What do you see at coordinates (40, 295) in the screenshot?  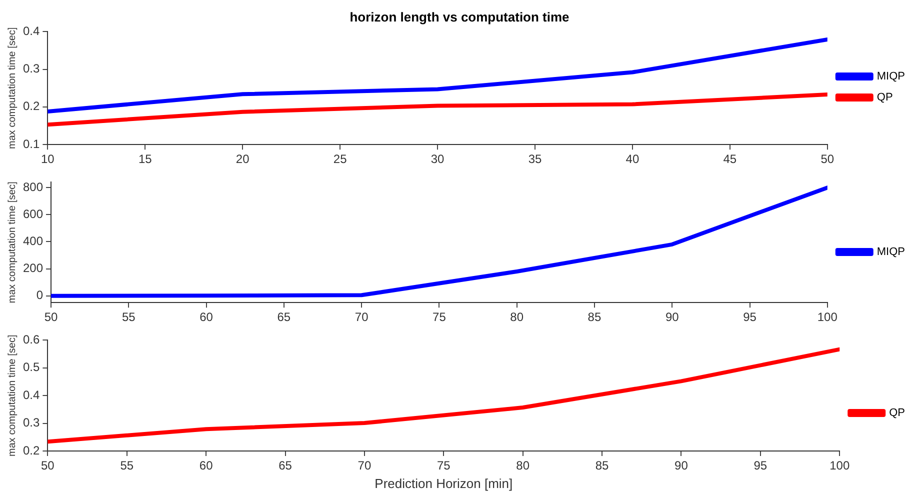 I see `y-tick-label: 0` at bounding box center [40, 295].